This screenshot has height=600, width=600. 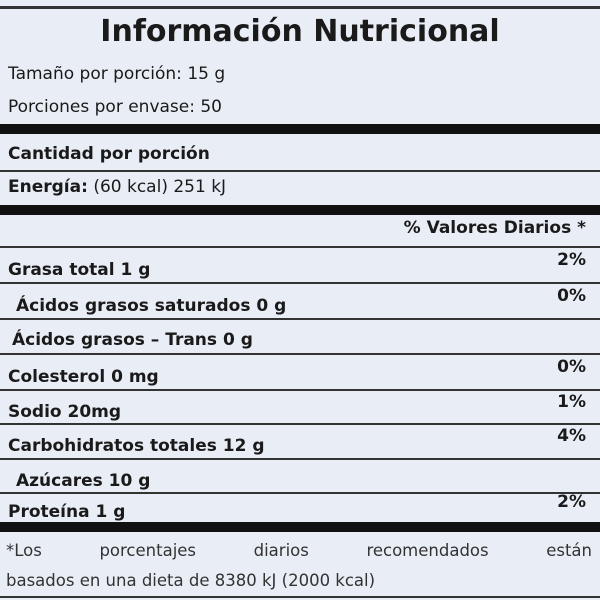 I want to click on nutrient-row: Carbohidratos totales 12 g 4%, so click(x=300, y=441).